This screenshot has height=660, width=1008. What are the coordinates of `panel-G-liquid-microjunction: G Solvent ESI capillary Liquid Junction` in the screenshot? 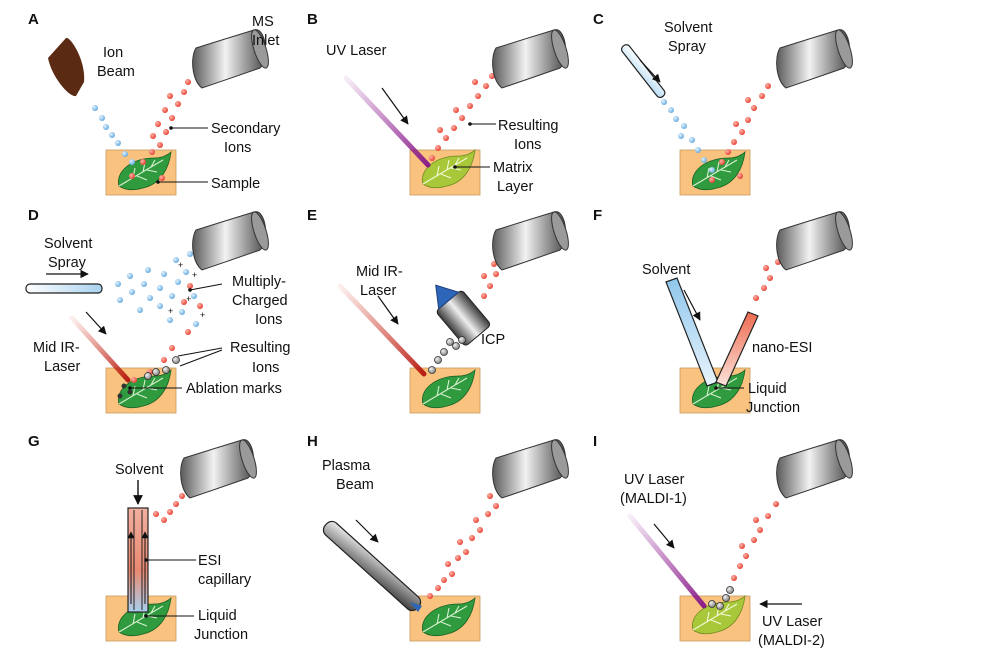 It's located at (144, 538).